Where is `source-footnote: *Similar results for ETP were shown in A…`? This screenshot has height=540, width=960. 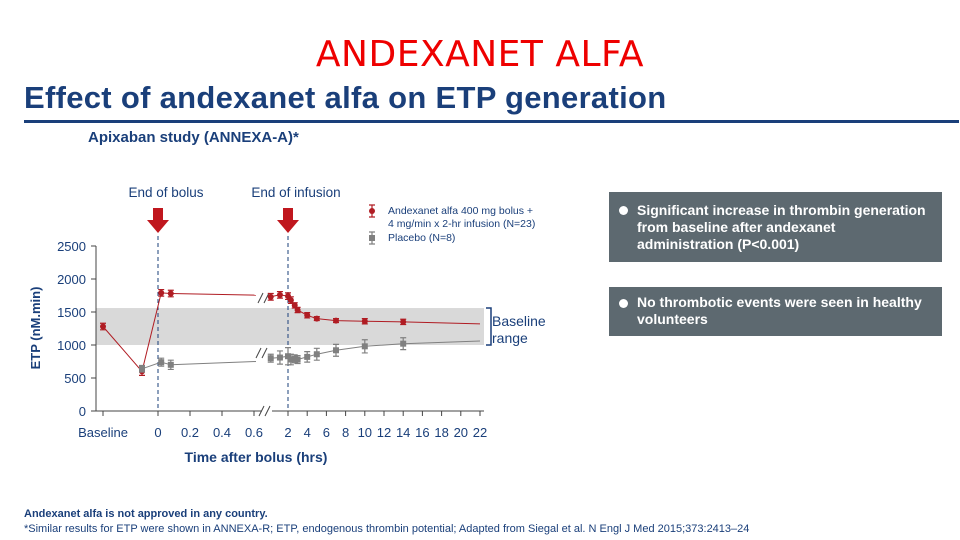 source-footnote: *Similar results for ETP were shown in A… is located at coordinates (387, 529).